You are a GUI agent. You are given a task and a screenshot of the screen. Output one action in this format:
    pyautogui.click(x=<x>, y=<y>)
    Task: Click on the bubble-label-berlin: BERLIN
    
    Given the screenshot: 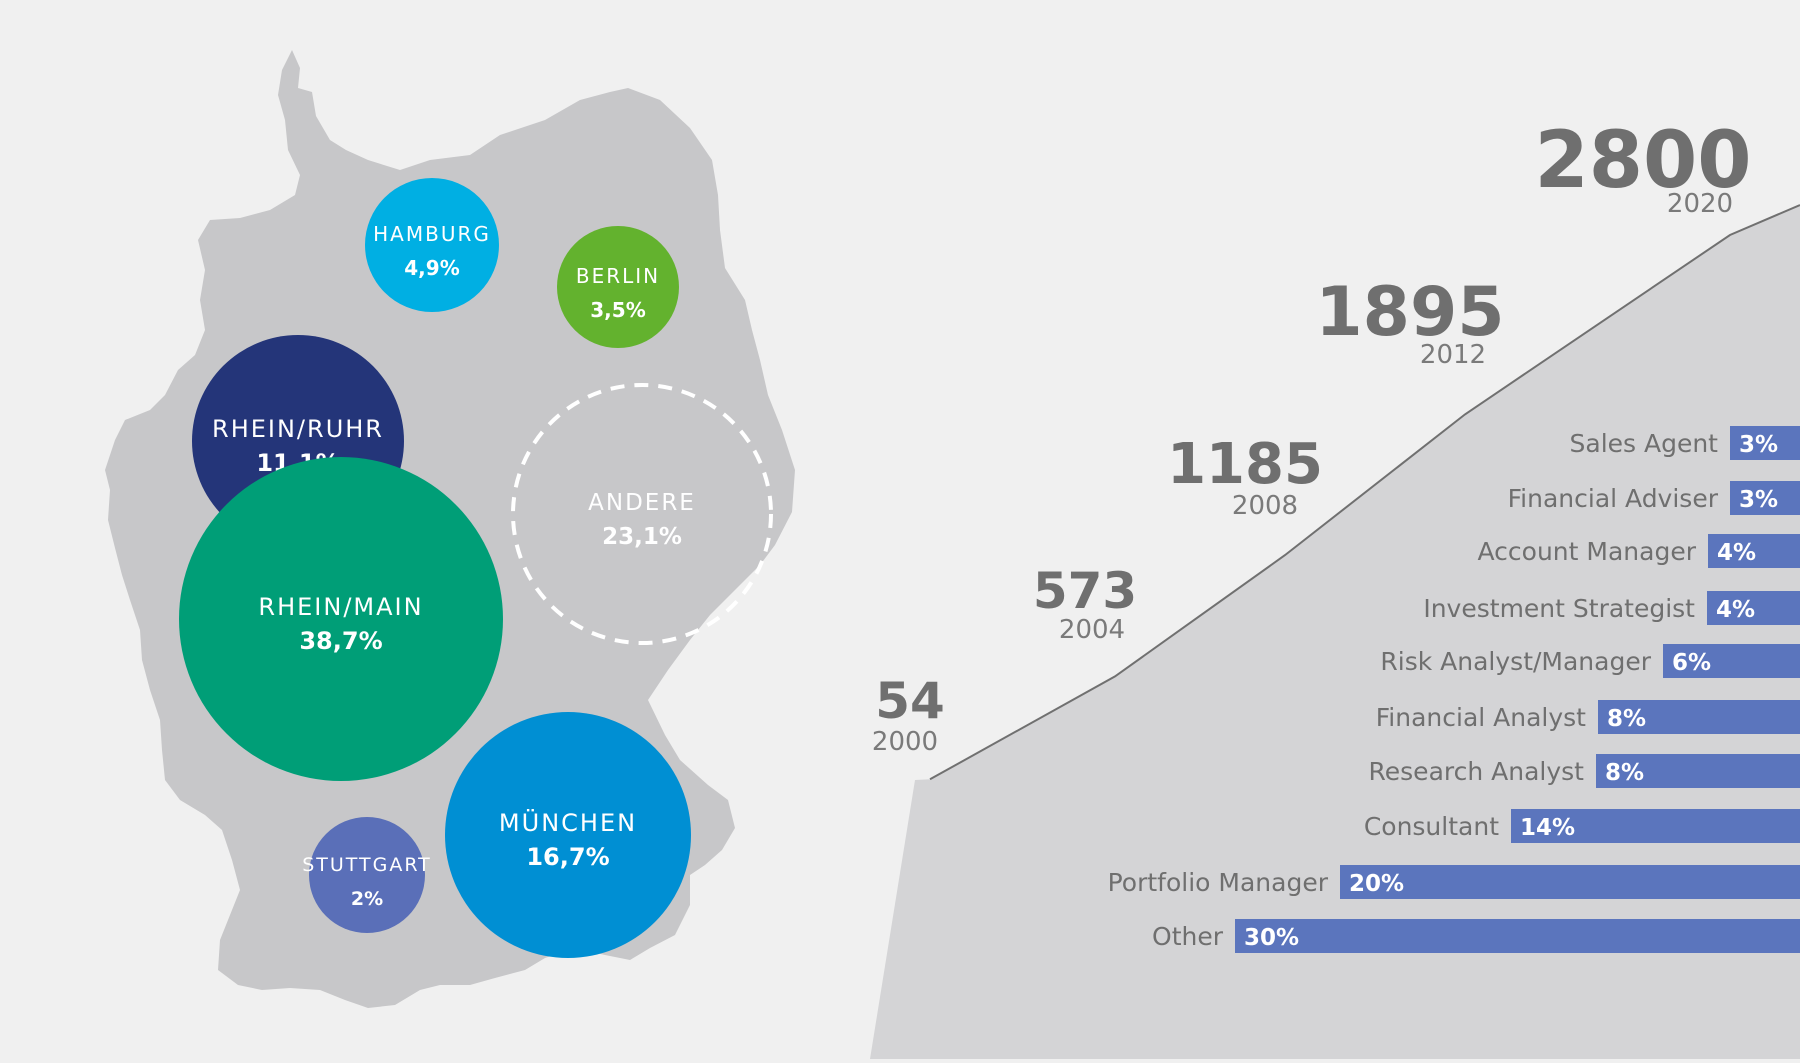 What is the action you would take?
    pyautogui.click(x=618, y=276)
    